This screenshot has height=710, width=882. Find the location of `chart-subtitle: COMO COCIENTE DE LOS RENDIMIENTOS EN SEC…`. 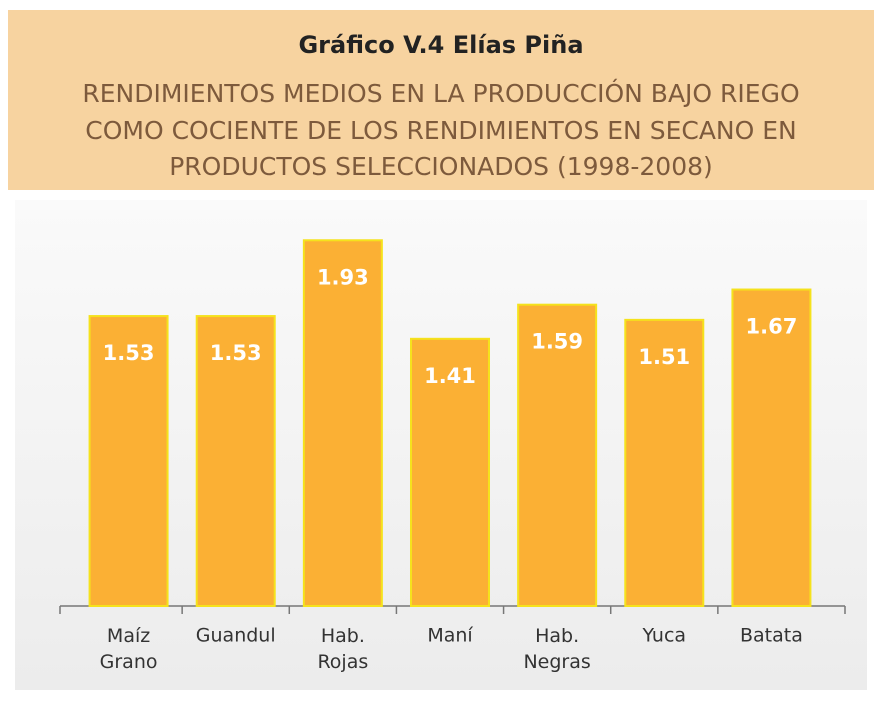

chart-subtitle: COMO COCIENTE DE LOS RENDIMIENTOS EN SEC… is located at coordinates (441, 130).